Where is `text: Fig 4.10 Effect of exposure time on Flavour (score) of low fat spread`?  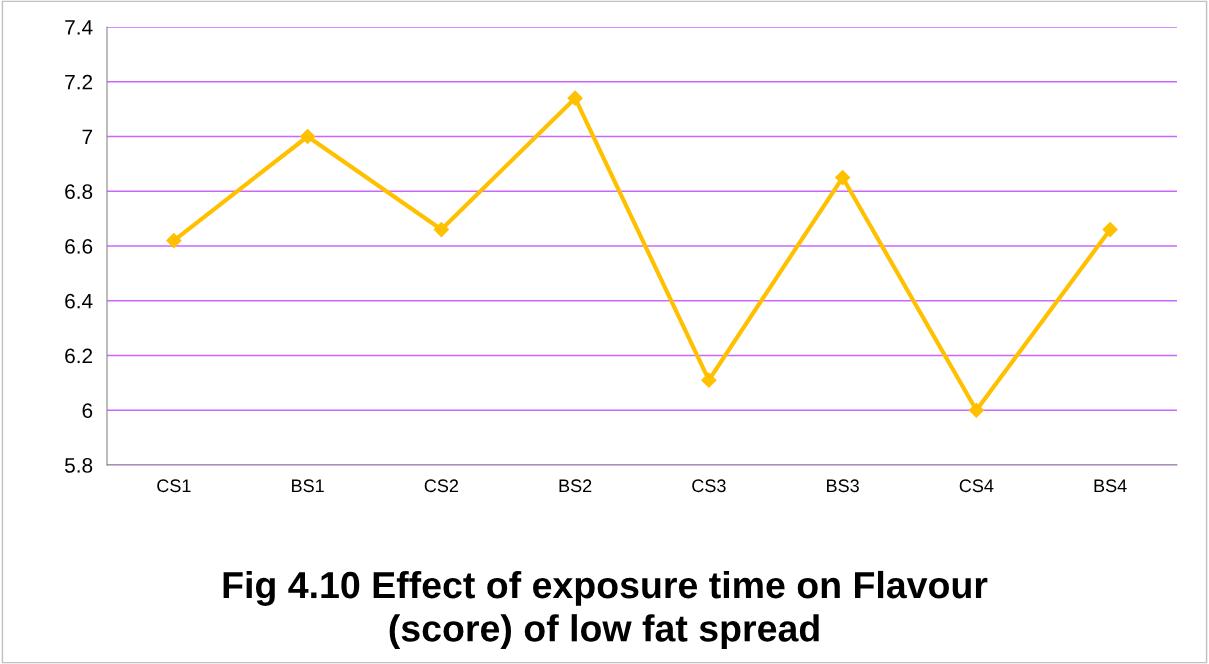
text: Fig 4.10 Effect of exposure time on Flavour (score) of low fat spread is located at coordinates (605, 610).